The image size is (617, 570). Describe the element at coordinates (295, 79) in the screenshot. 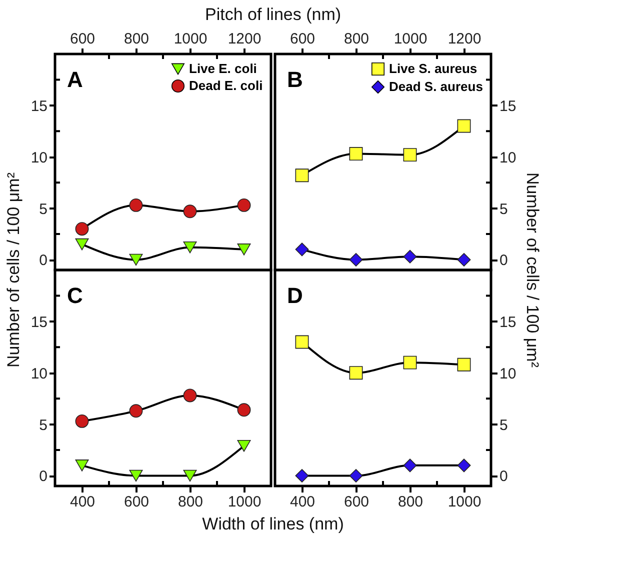

I see `annotation: B` at that location.